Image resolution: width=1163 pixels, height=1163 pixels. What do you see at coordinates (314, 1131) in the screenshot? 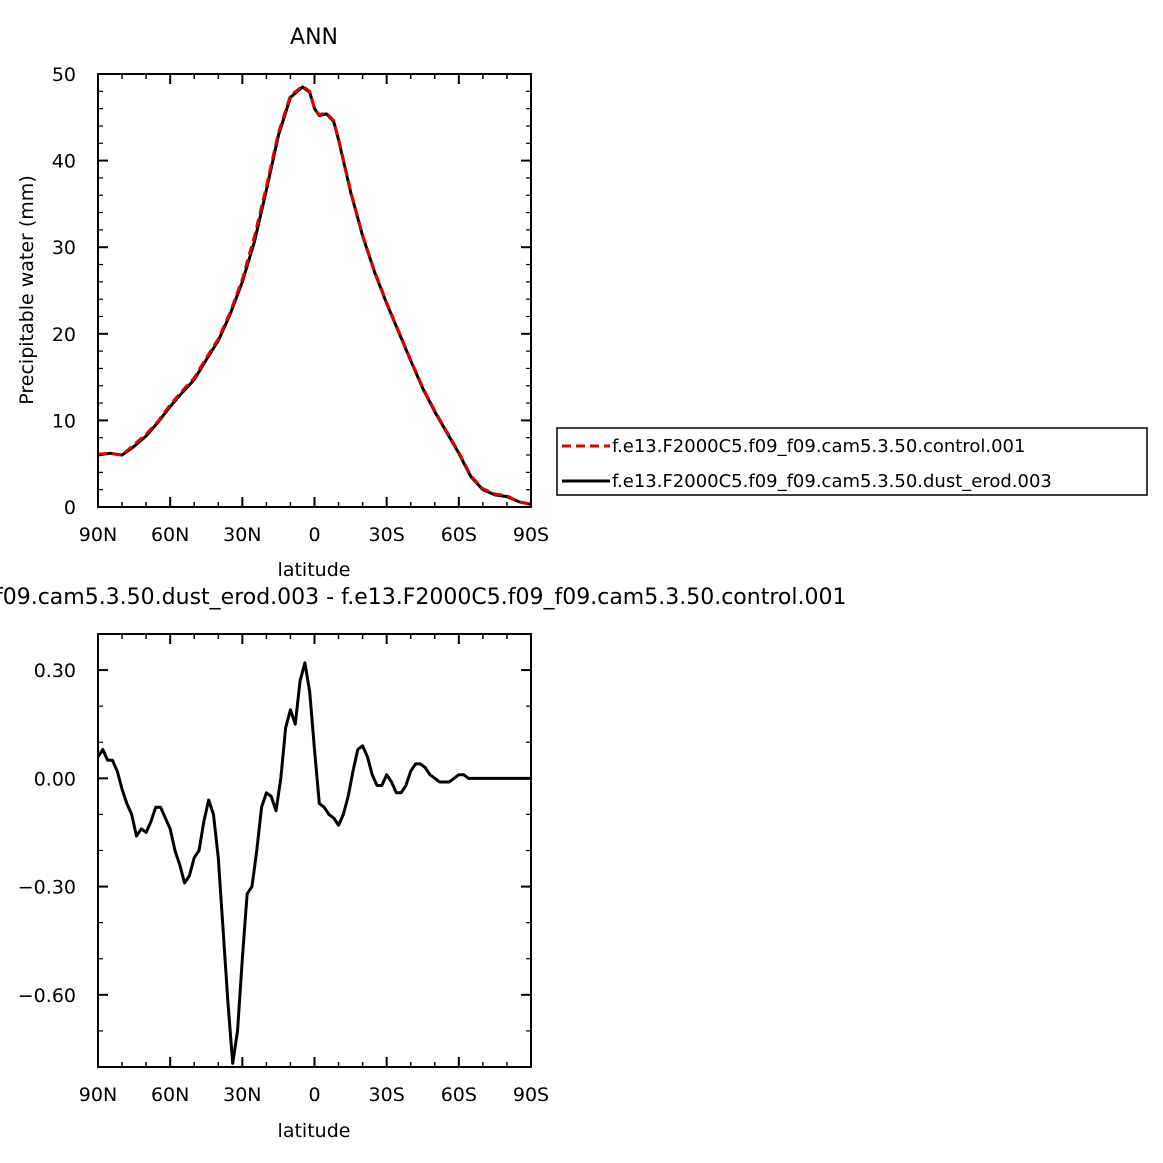
I see `panel2-xlabel: latitude` at bounding box center [314, 1131].